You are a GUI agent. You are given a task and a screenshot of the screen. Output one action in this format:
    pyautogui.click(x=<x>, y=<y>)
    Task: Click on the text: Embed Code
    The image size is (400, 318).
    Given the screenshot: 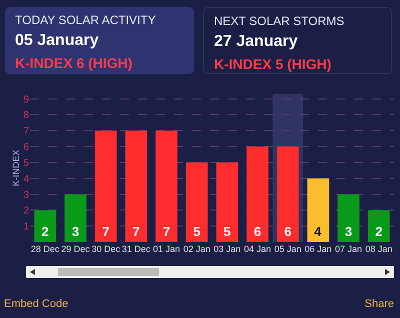 What is the action you would take?
    pyautogui.click(x=36, y=304)
    